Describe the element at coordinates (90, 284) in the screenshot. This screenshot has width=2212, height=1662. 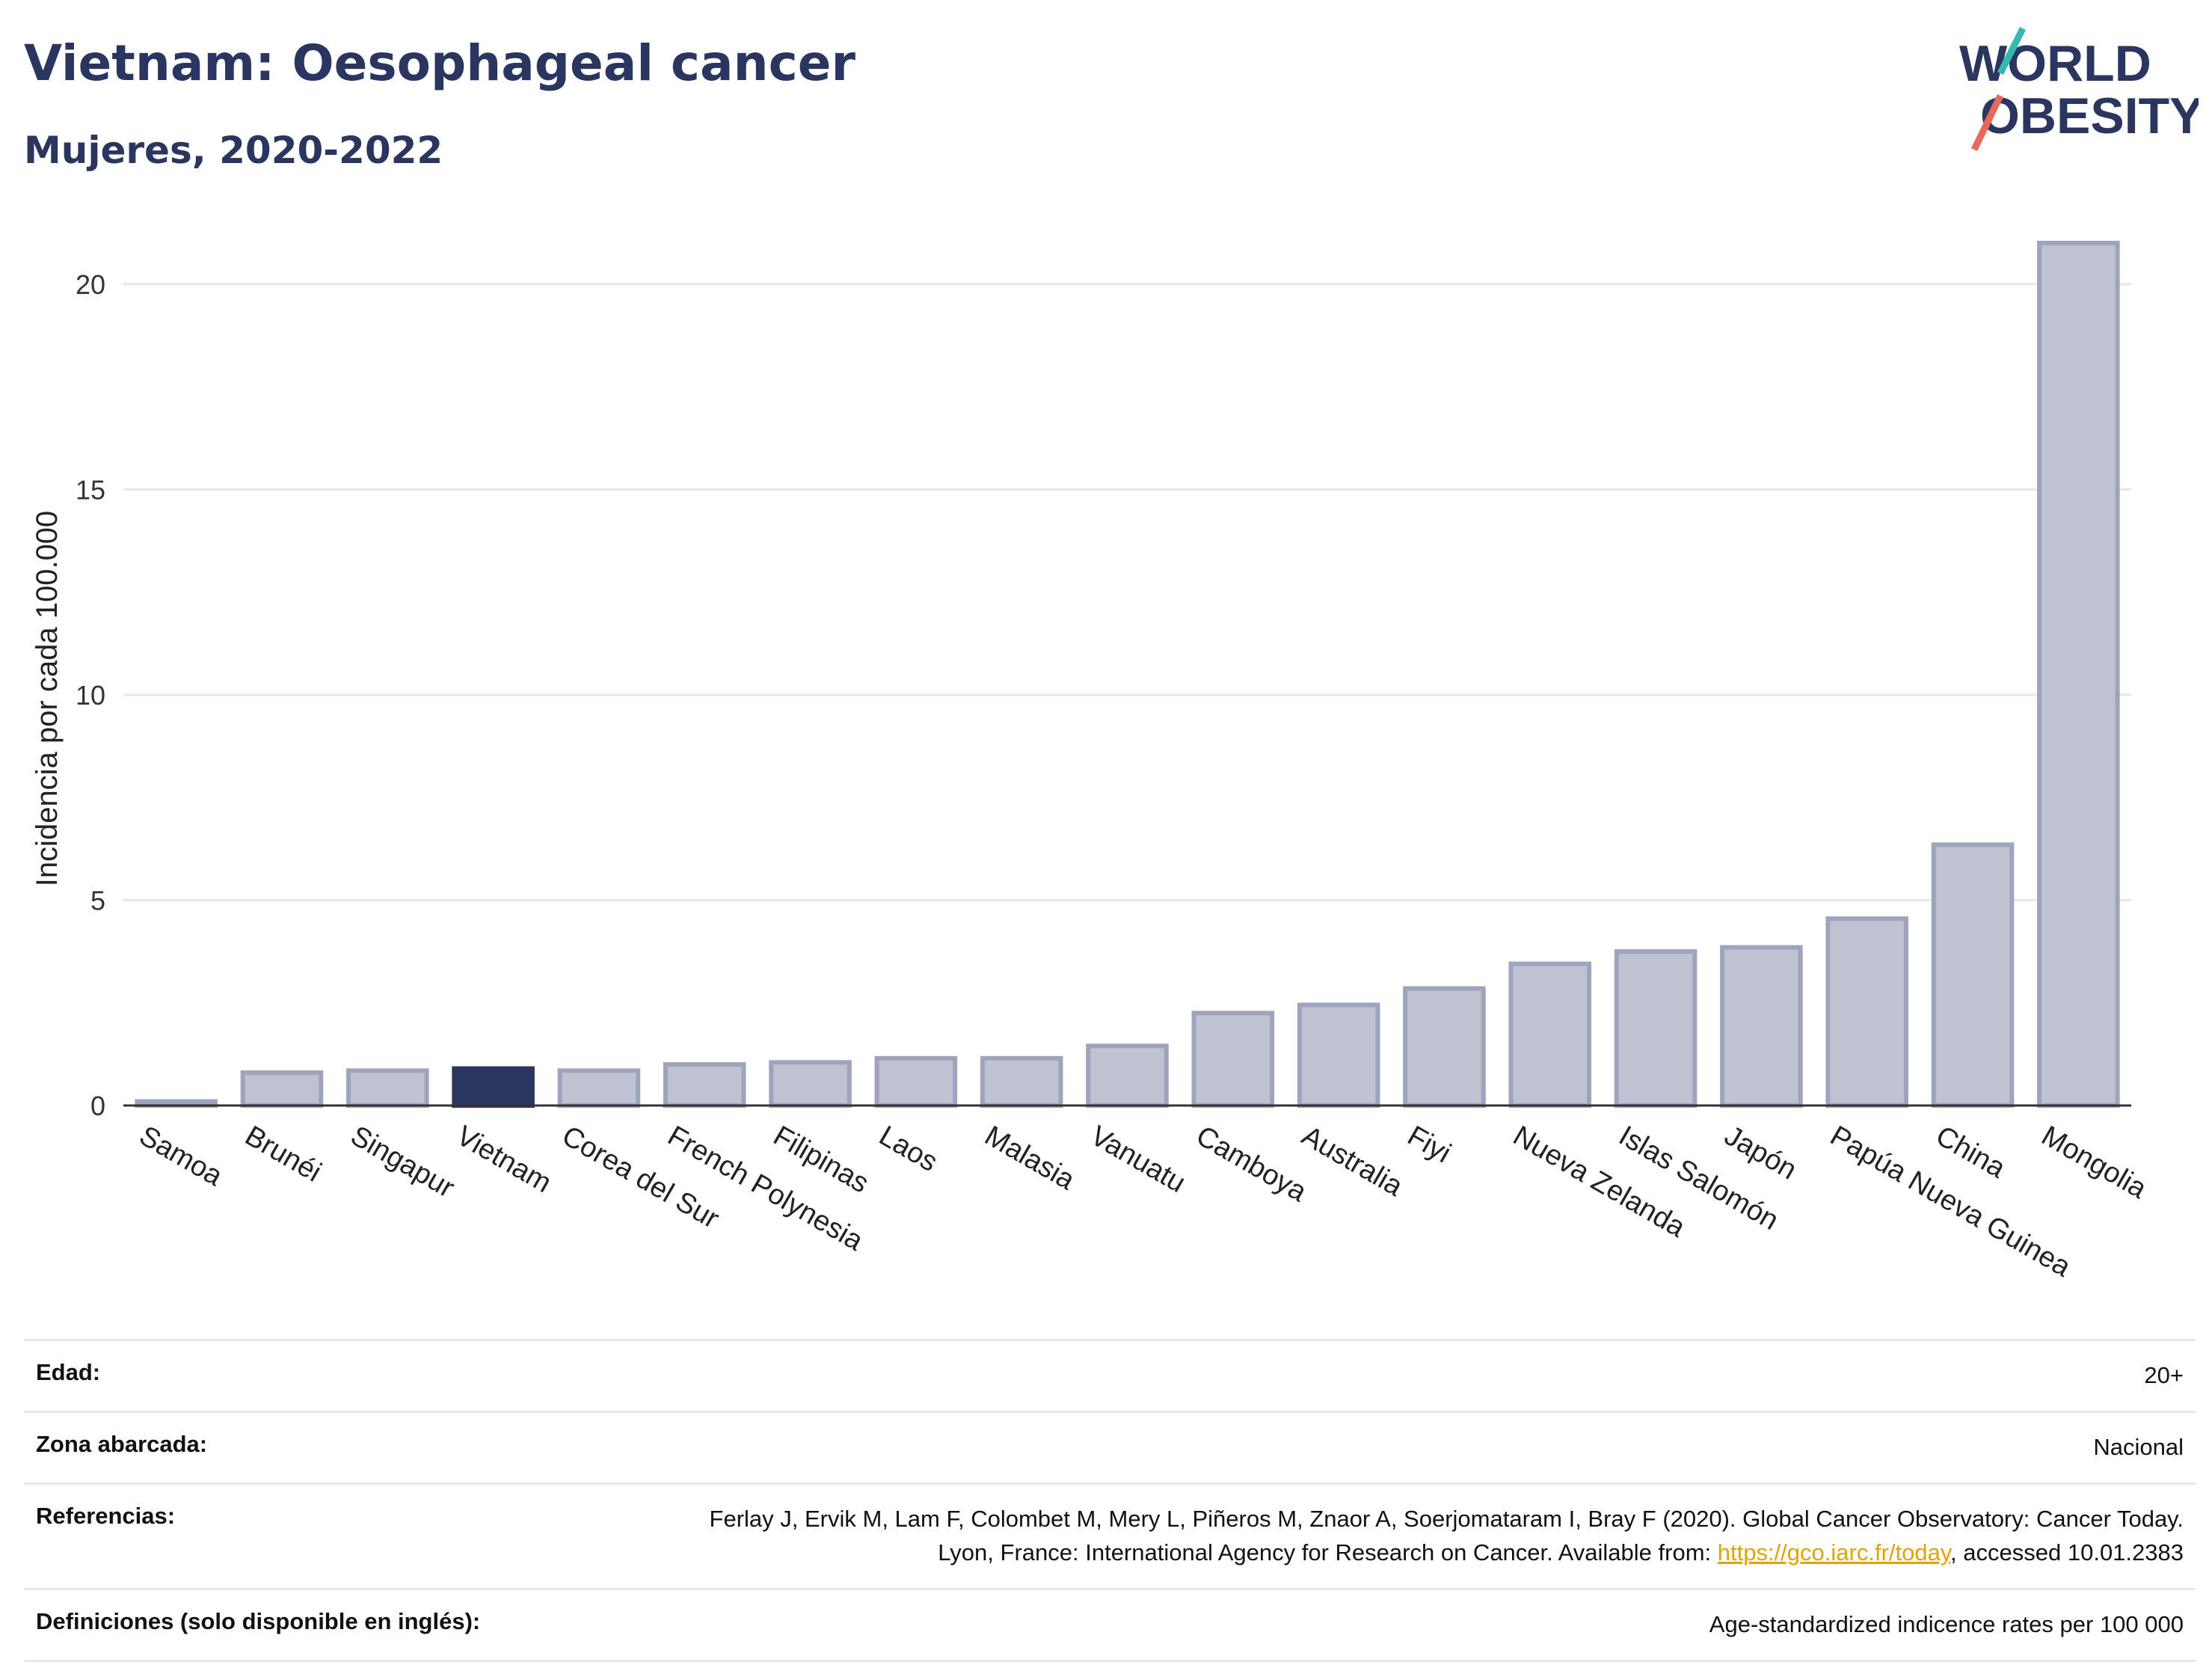
I see `y-tick-label: 20` at that location.